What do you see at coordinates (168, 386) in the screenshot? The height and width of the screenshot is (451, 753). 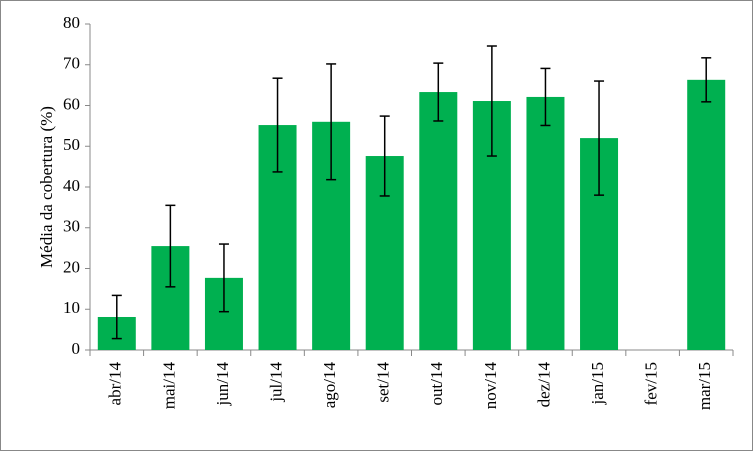 I see `x-tick-label: mai/14` at bounding box center [168, 386].